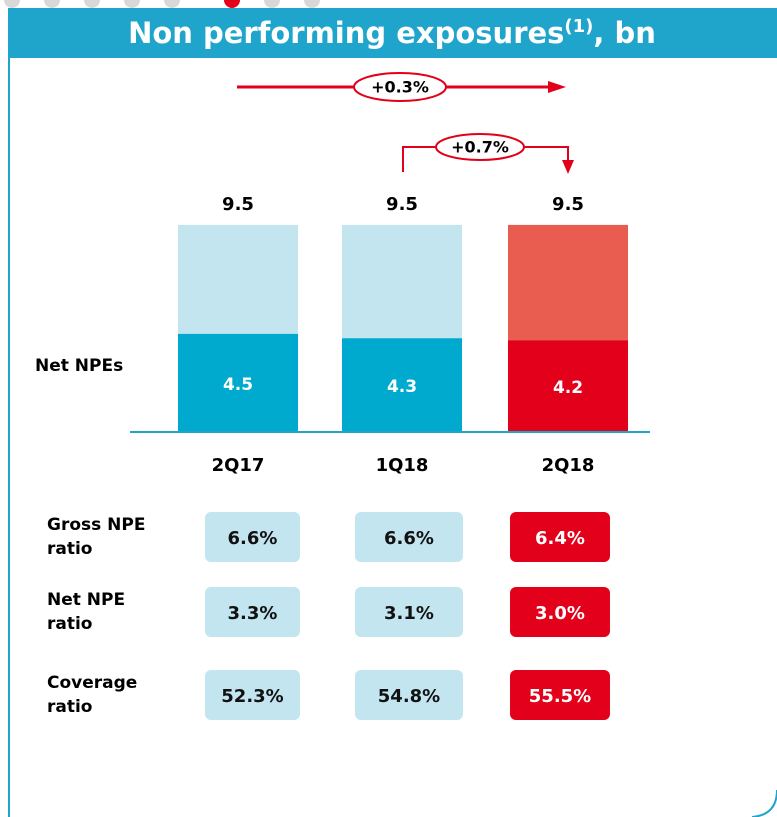 The height and width of the screenshot is (817, 777). I want to click on cell-value: 52.3%, so click(252, 696).